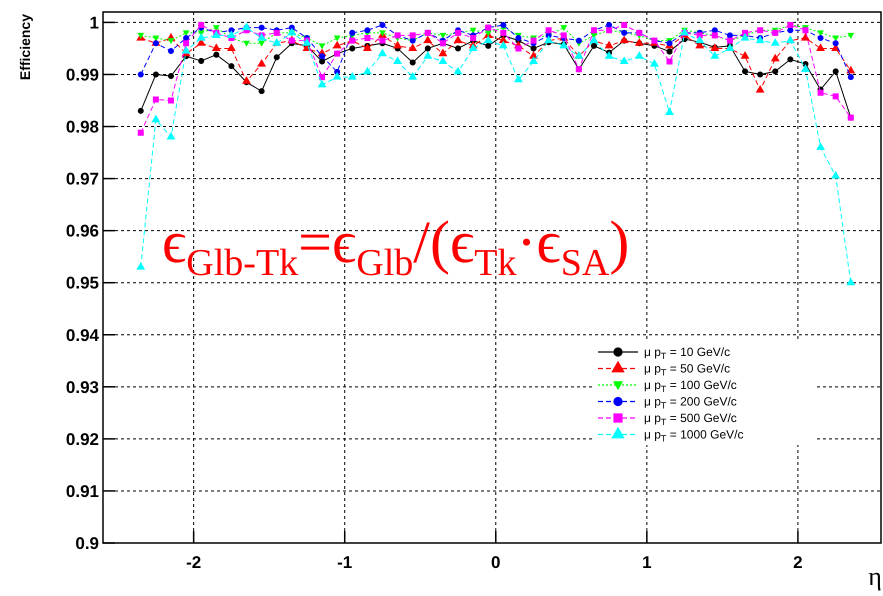 This screenshot has width=883, height=596. I want to click on x-tick-label: 1, so click(647, 562).